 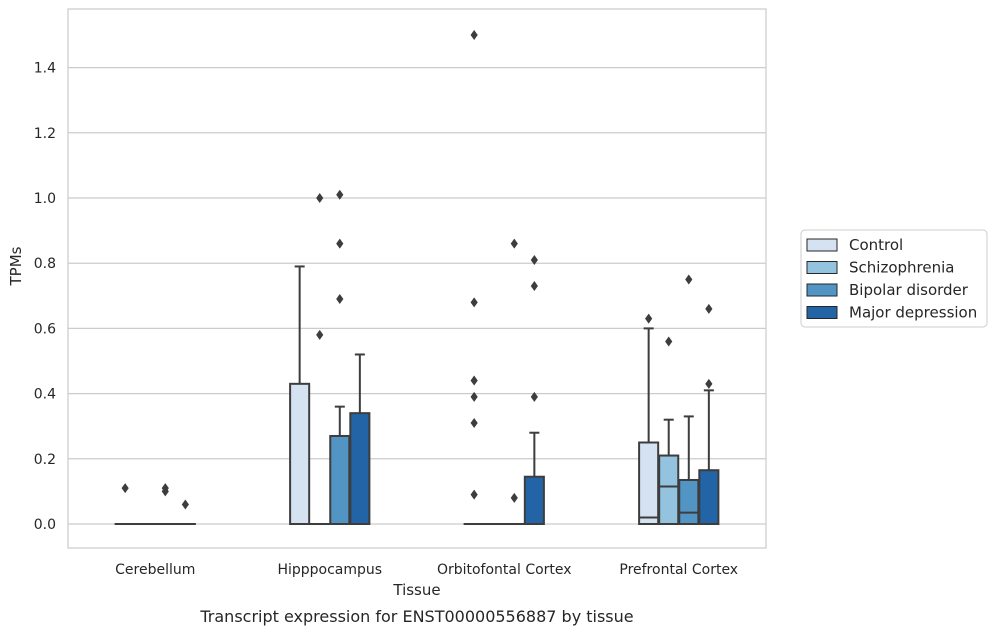 What do you see at coordinates (876, 245) in the screenshot?
I see `legend-label: Control` at bounding box center [876, 245].